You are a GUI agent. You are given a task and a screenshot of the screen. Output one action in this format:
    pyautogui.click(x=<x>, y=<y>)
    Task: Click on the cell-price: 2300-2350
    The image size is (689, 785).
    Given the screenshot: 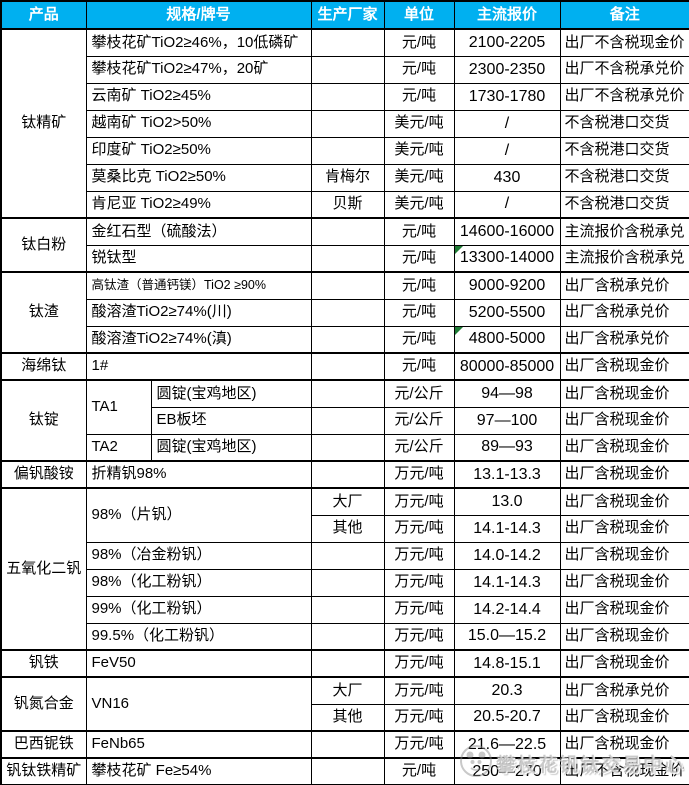 What is the action you would take?
    pyautogui.click(x=507, y=69)
    